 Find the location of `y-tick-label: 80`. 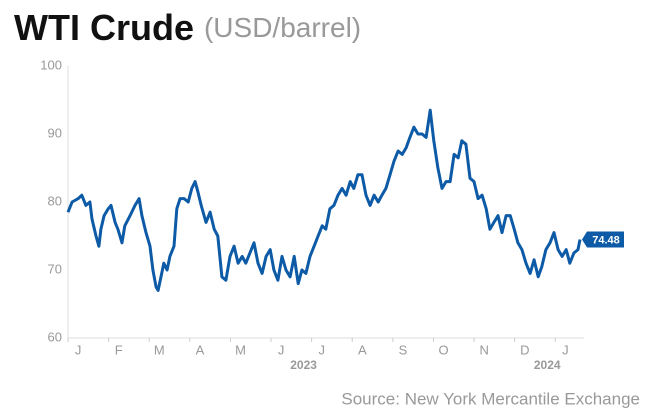

y-tick-label: 80 is located at coordinates (55, 200).